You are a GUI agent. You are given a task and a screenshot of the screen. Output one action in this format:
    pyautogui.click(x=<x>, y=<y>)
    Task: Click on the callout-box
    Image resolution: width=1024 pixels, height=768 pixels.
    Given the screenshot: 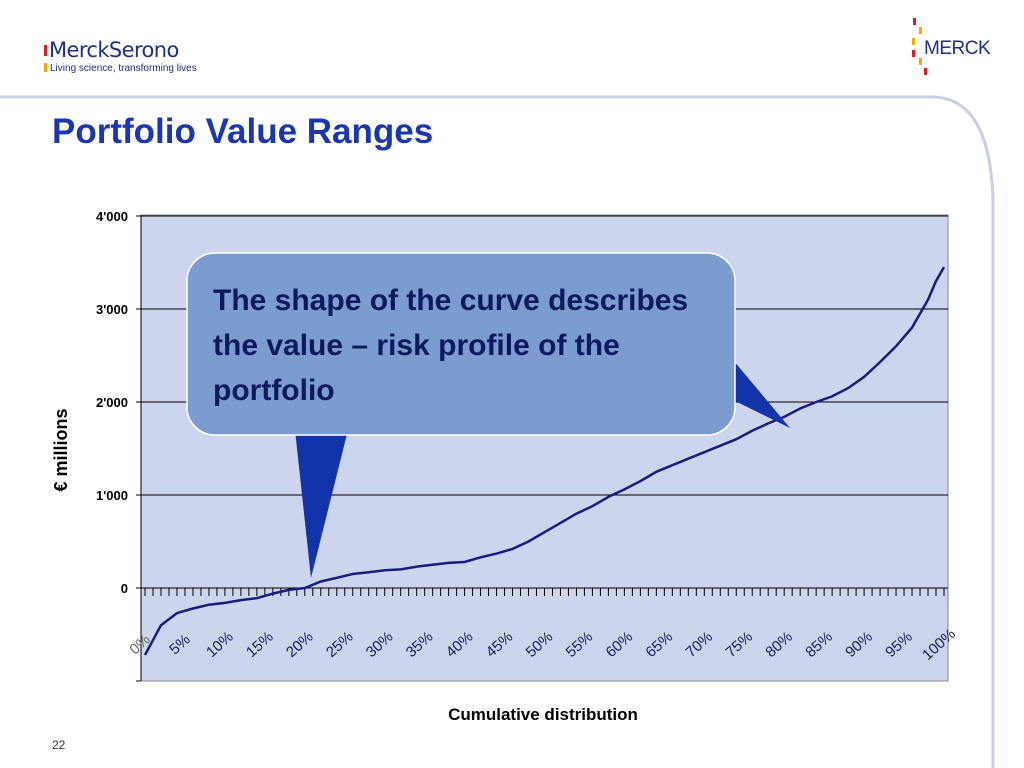 What is the action you would take?
    pyautogui.click(x=461, y=344)
    